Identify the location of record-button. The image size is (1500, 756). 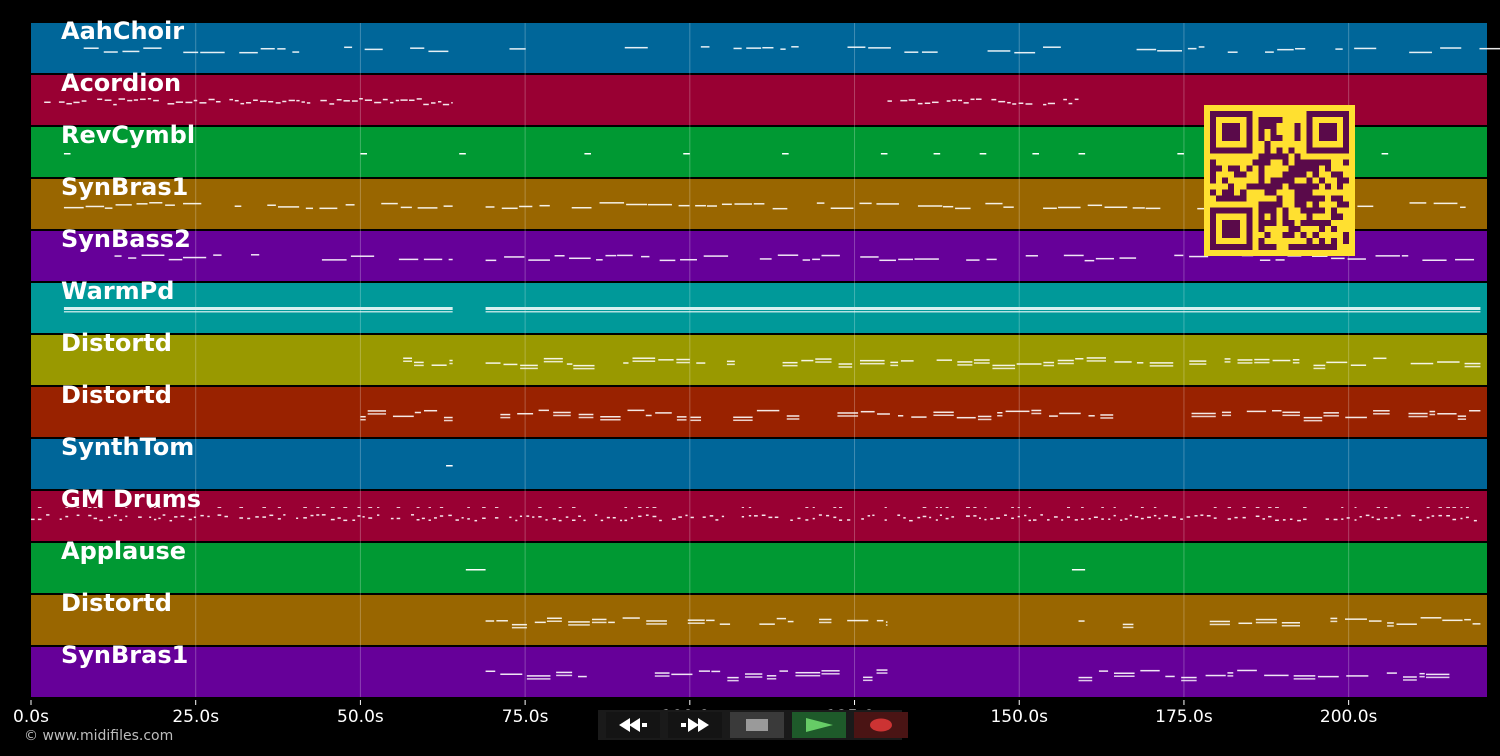
(881, 725).